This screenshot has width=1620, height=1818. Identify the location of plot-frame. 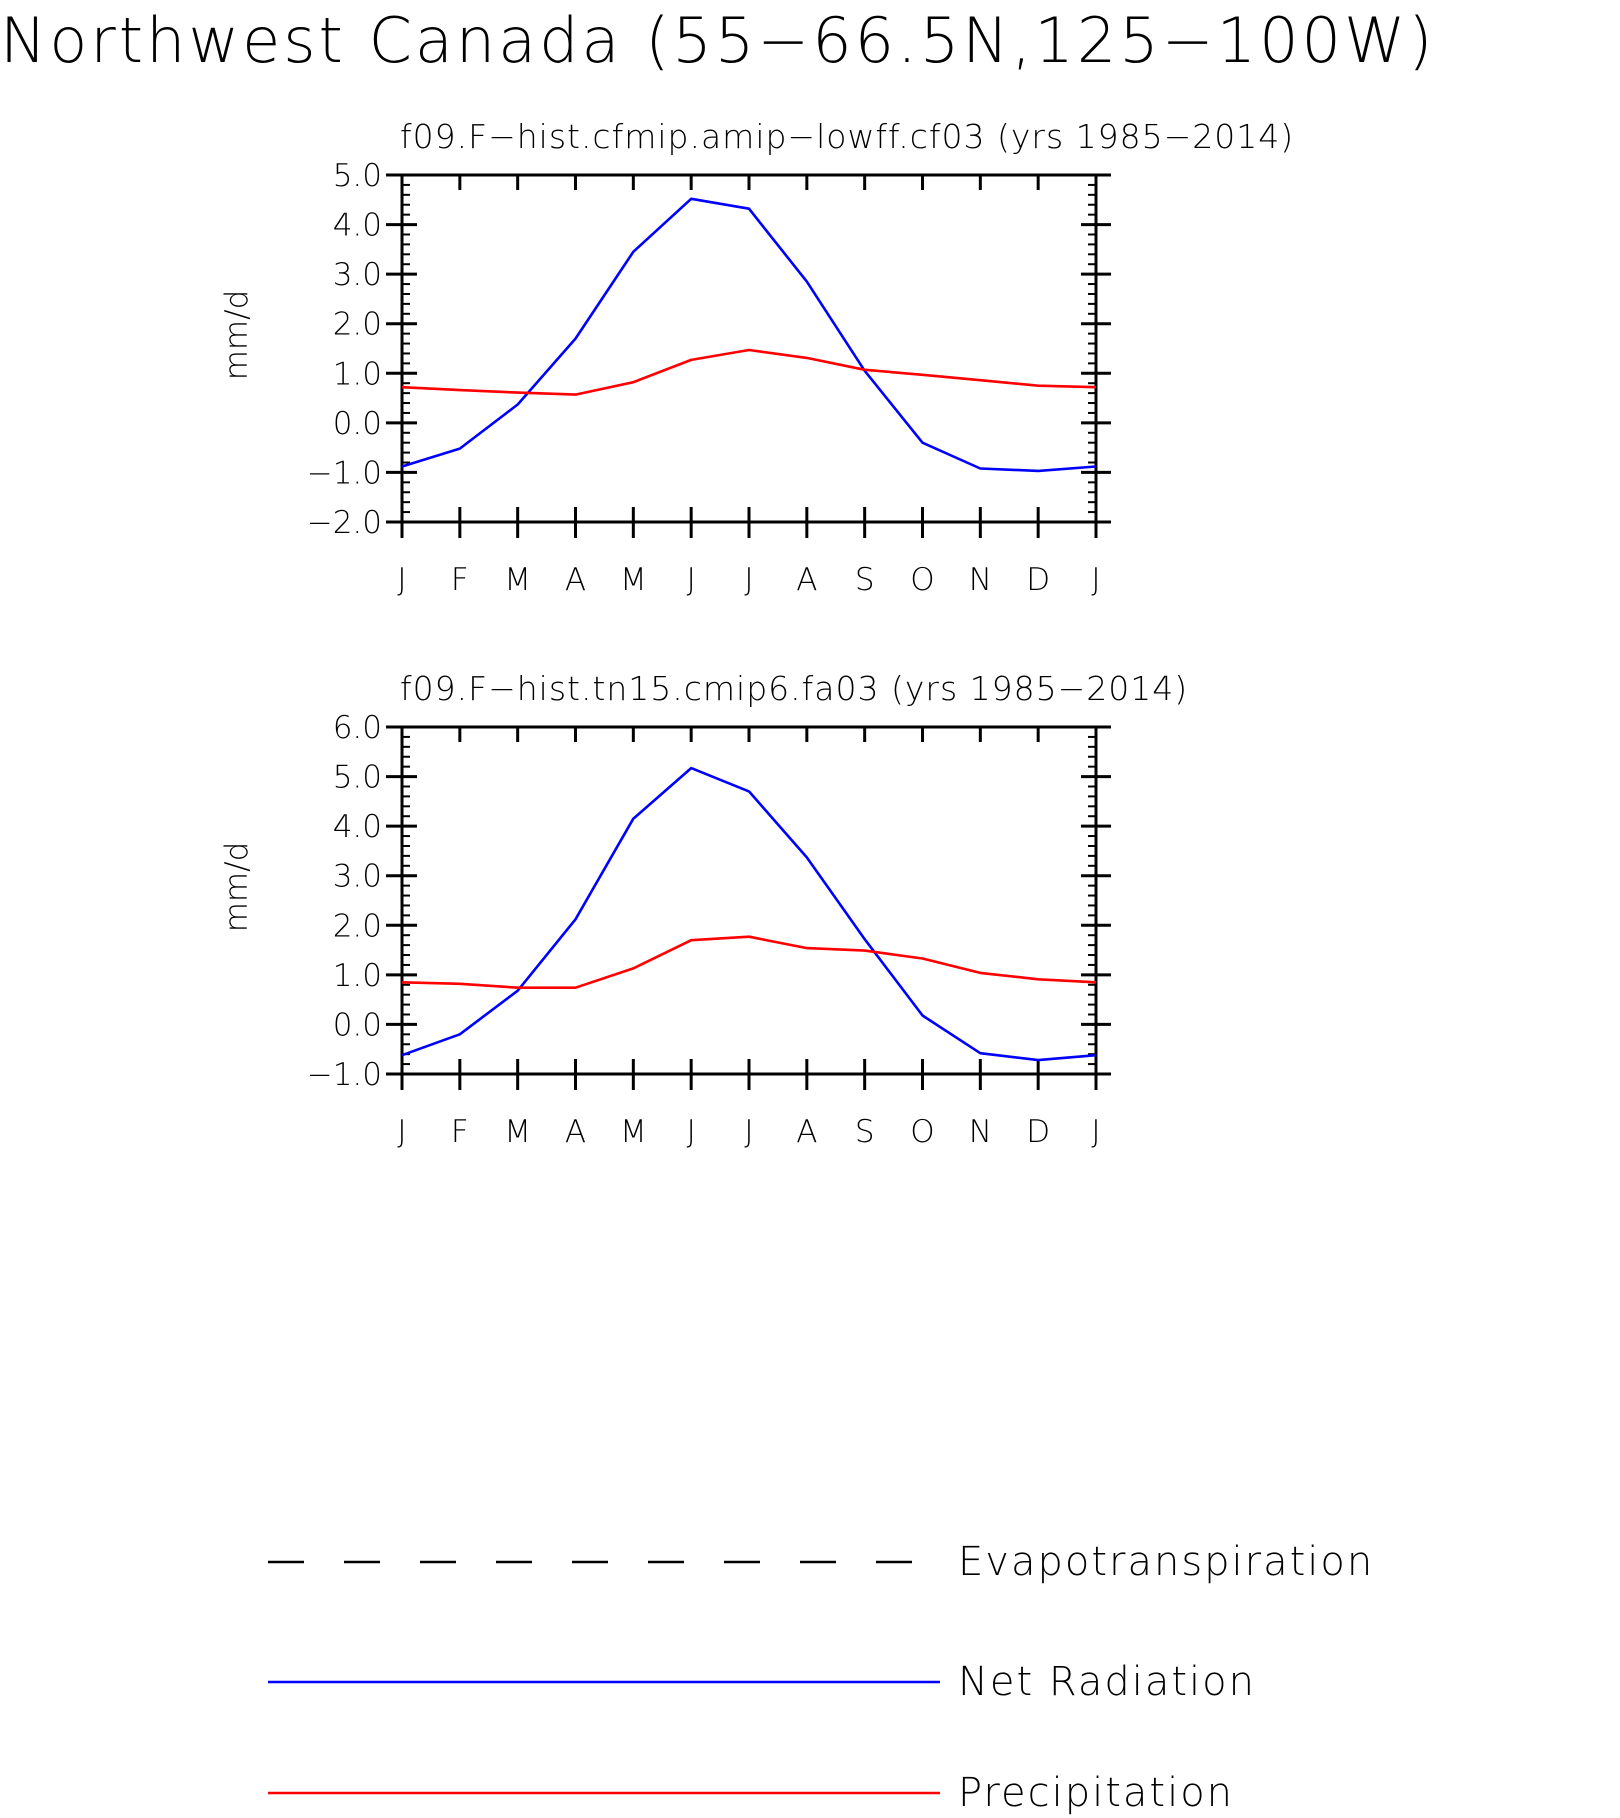
(749, 900).